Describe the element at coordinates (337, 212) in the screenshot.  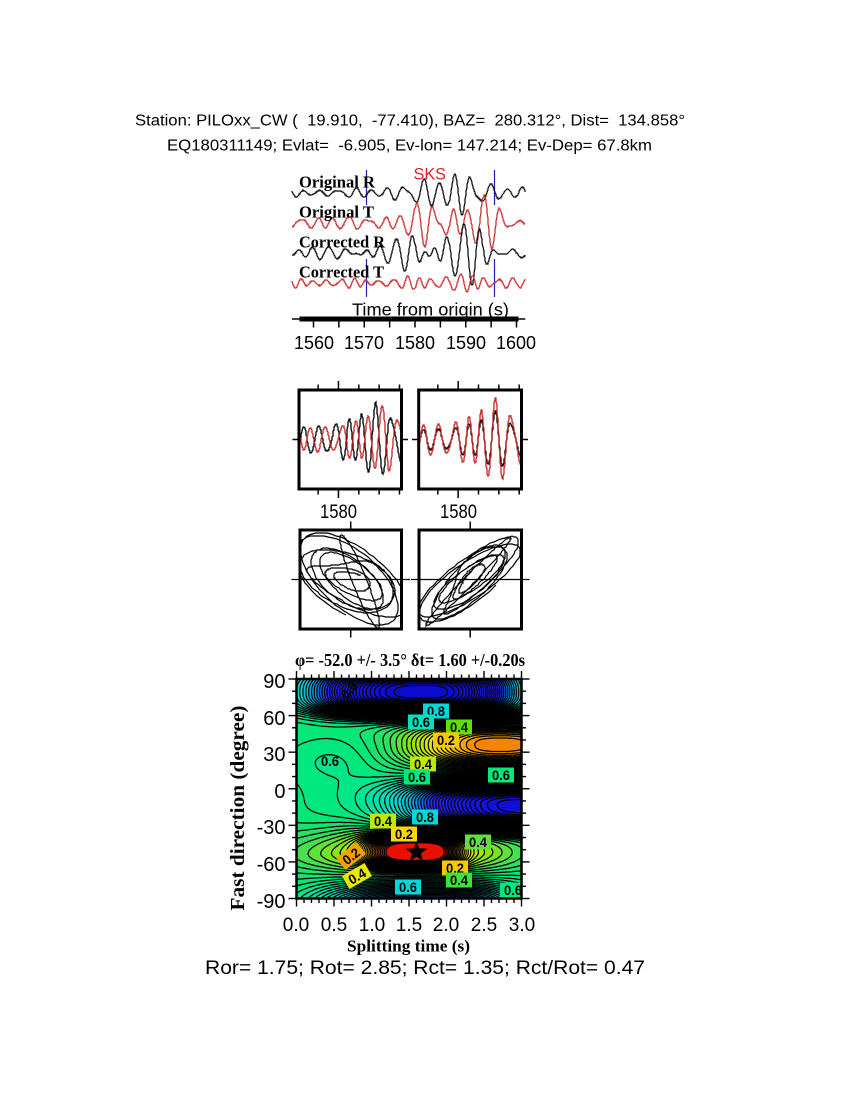
I see `svg-text: Original T` at that location.